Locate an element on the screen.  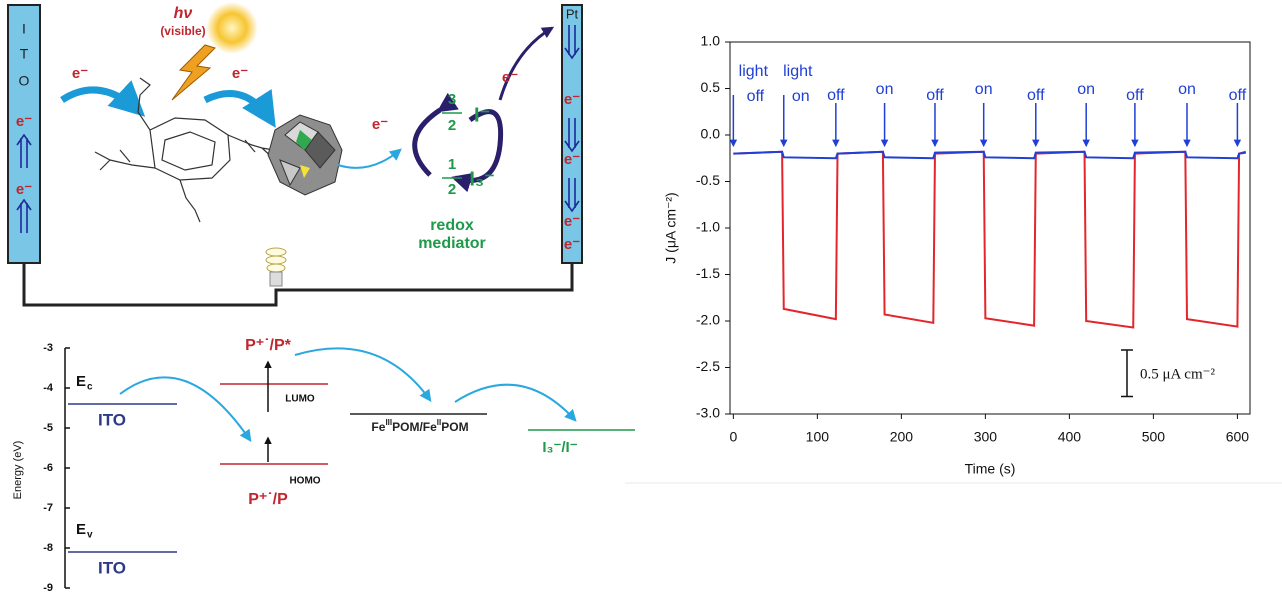
label-part: Fe is located at coordinates (378, 427).